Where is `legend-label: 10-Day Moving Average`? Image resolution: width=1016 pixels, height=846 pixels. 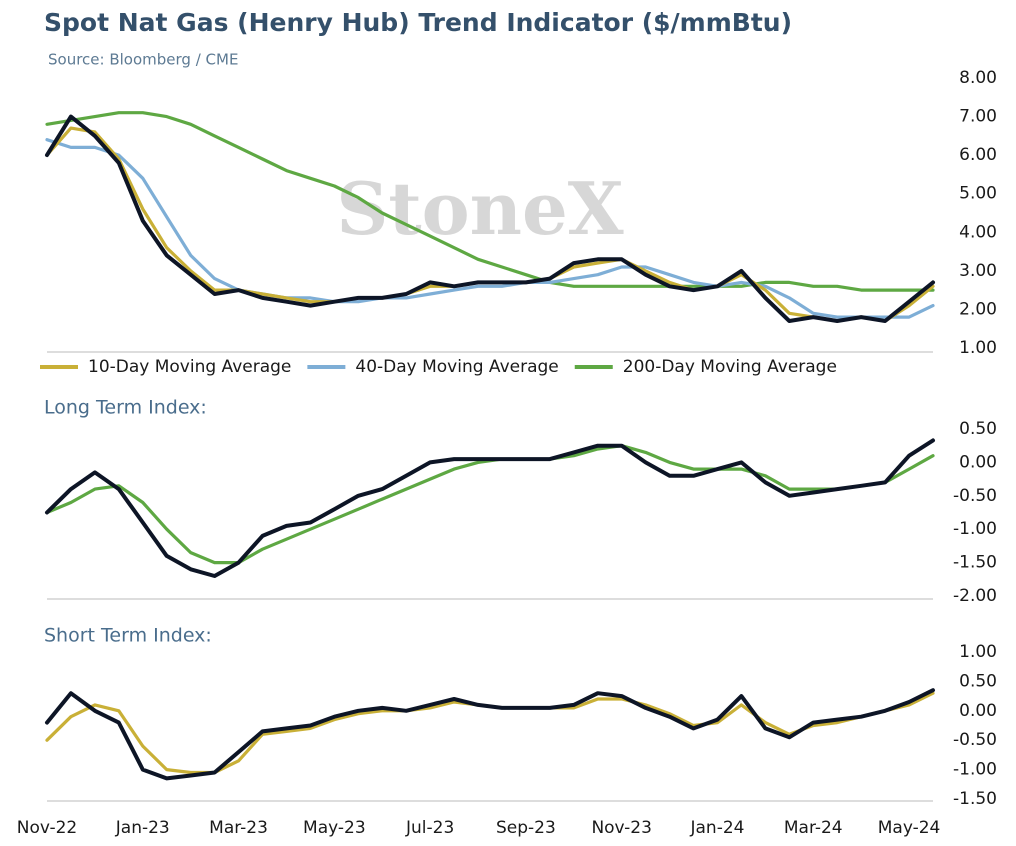 legend-label: 10-Day Moving Average is located at coordinates (189, 367).